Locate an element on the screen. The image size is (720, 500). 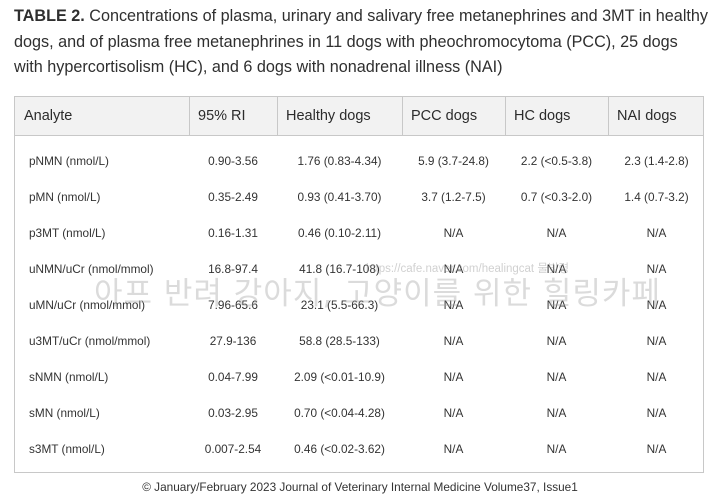
cell-pcc: 5.9 (3.7-24.8) is located at coordinates (453, 161).